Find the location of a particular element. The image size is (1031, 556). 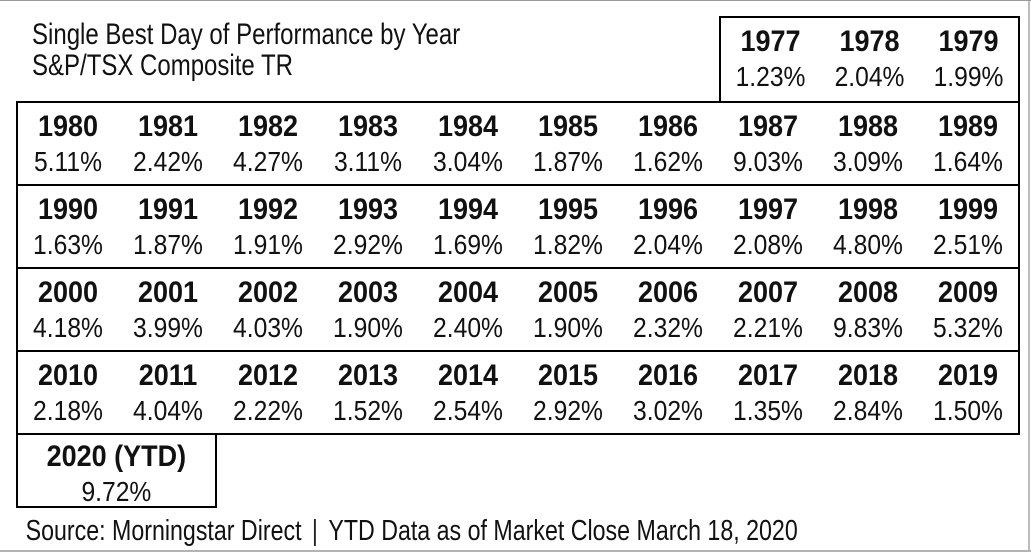

year-cell-1991: 1991 1.87% is located at coordinates (168, 226).